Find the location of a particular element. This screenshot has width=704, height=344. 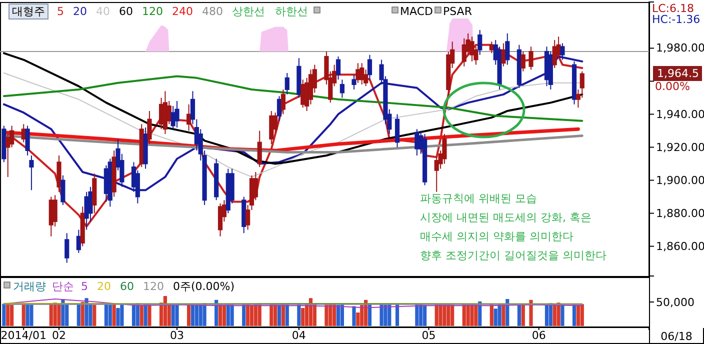

text: HC:-1.36 is located at coordinates (676, 19).